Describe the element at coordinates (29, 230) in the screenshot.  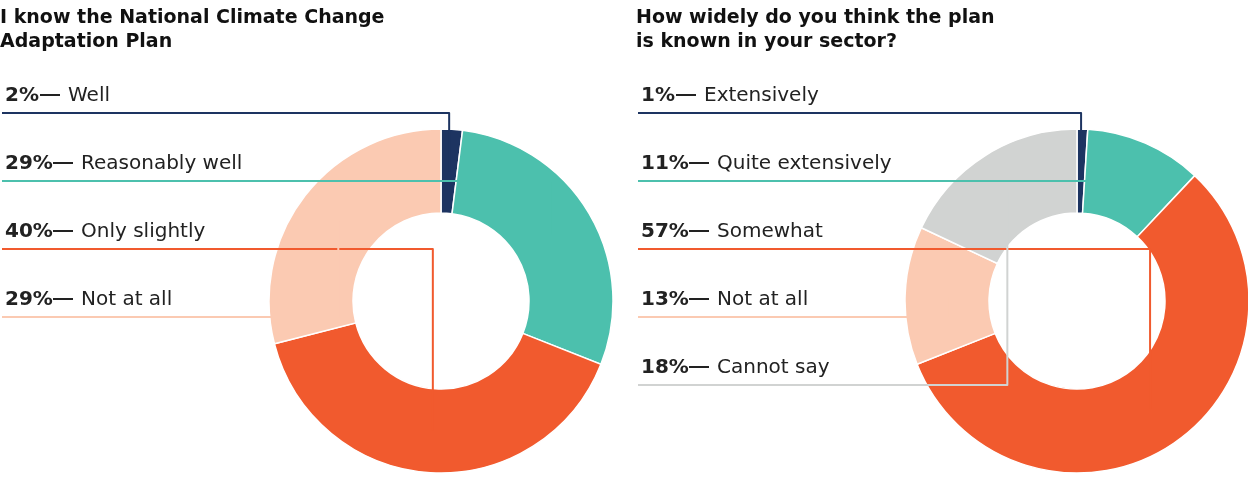
I see `data-label: 40%` at that location.